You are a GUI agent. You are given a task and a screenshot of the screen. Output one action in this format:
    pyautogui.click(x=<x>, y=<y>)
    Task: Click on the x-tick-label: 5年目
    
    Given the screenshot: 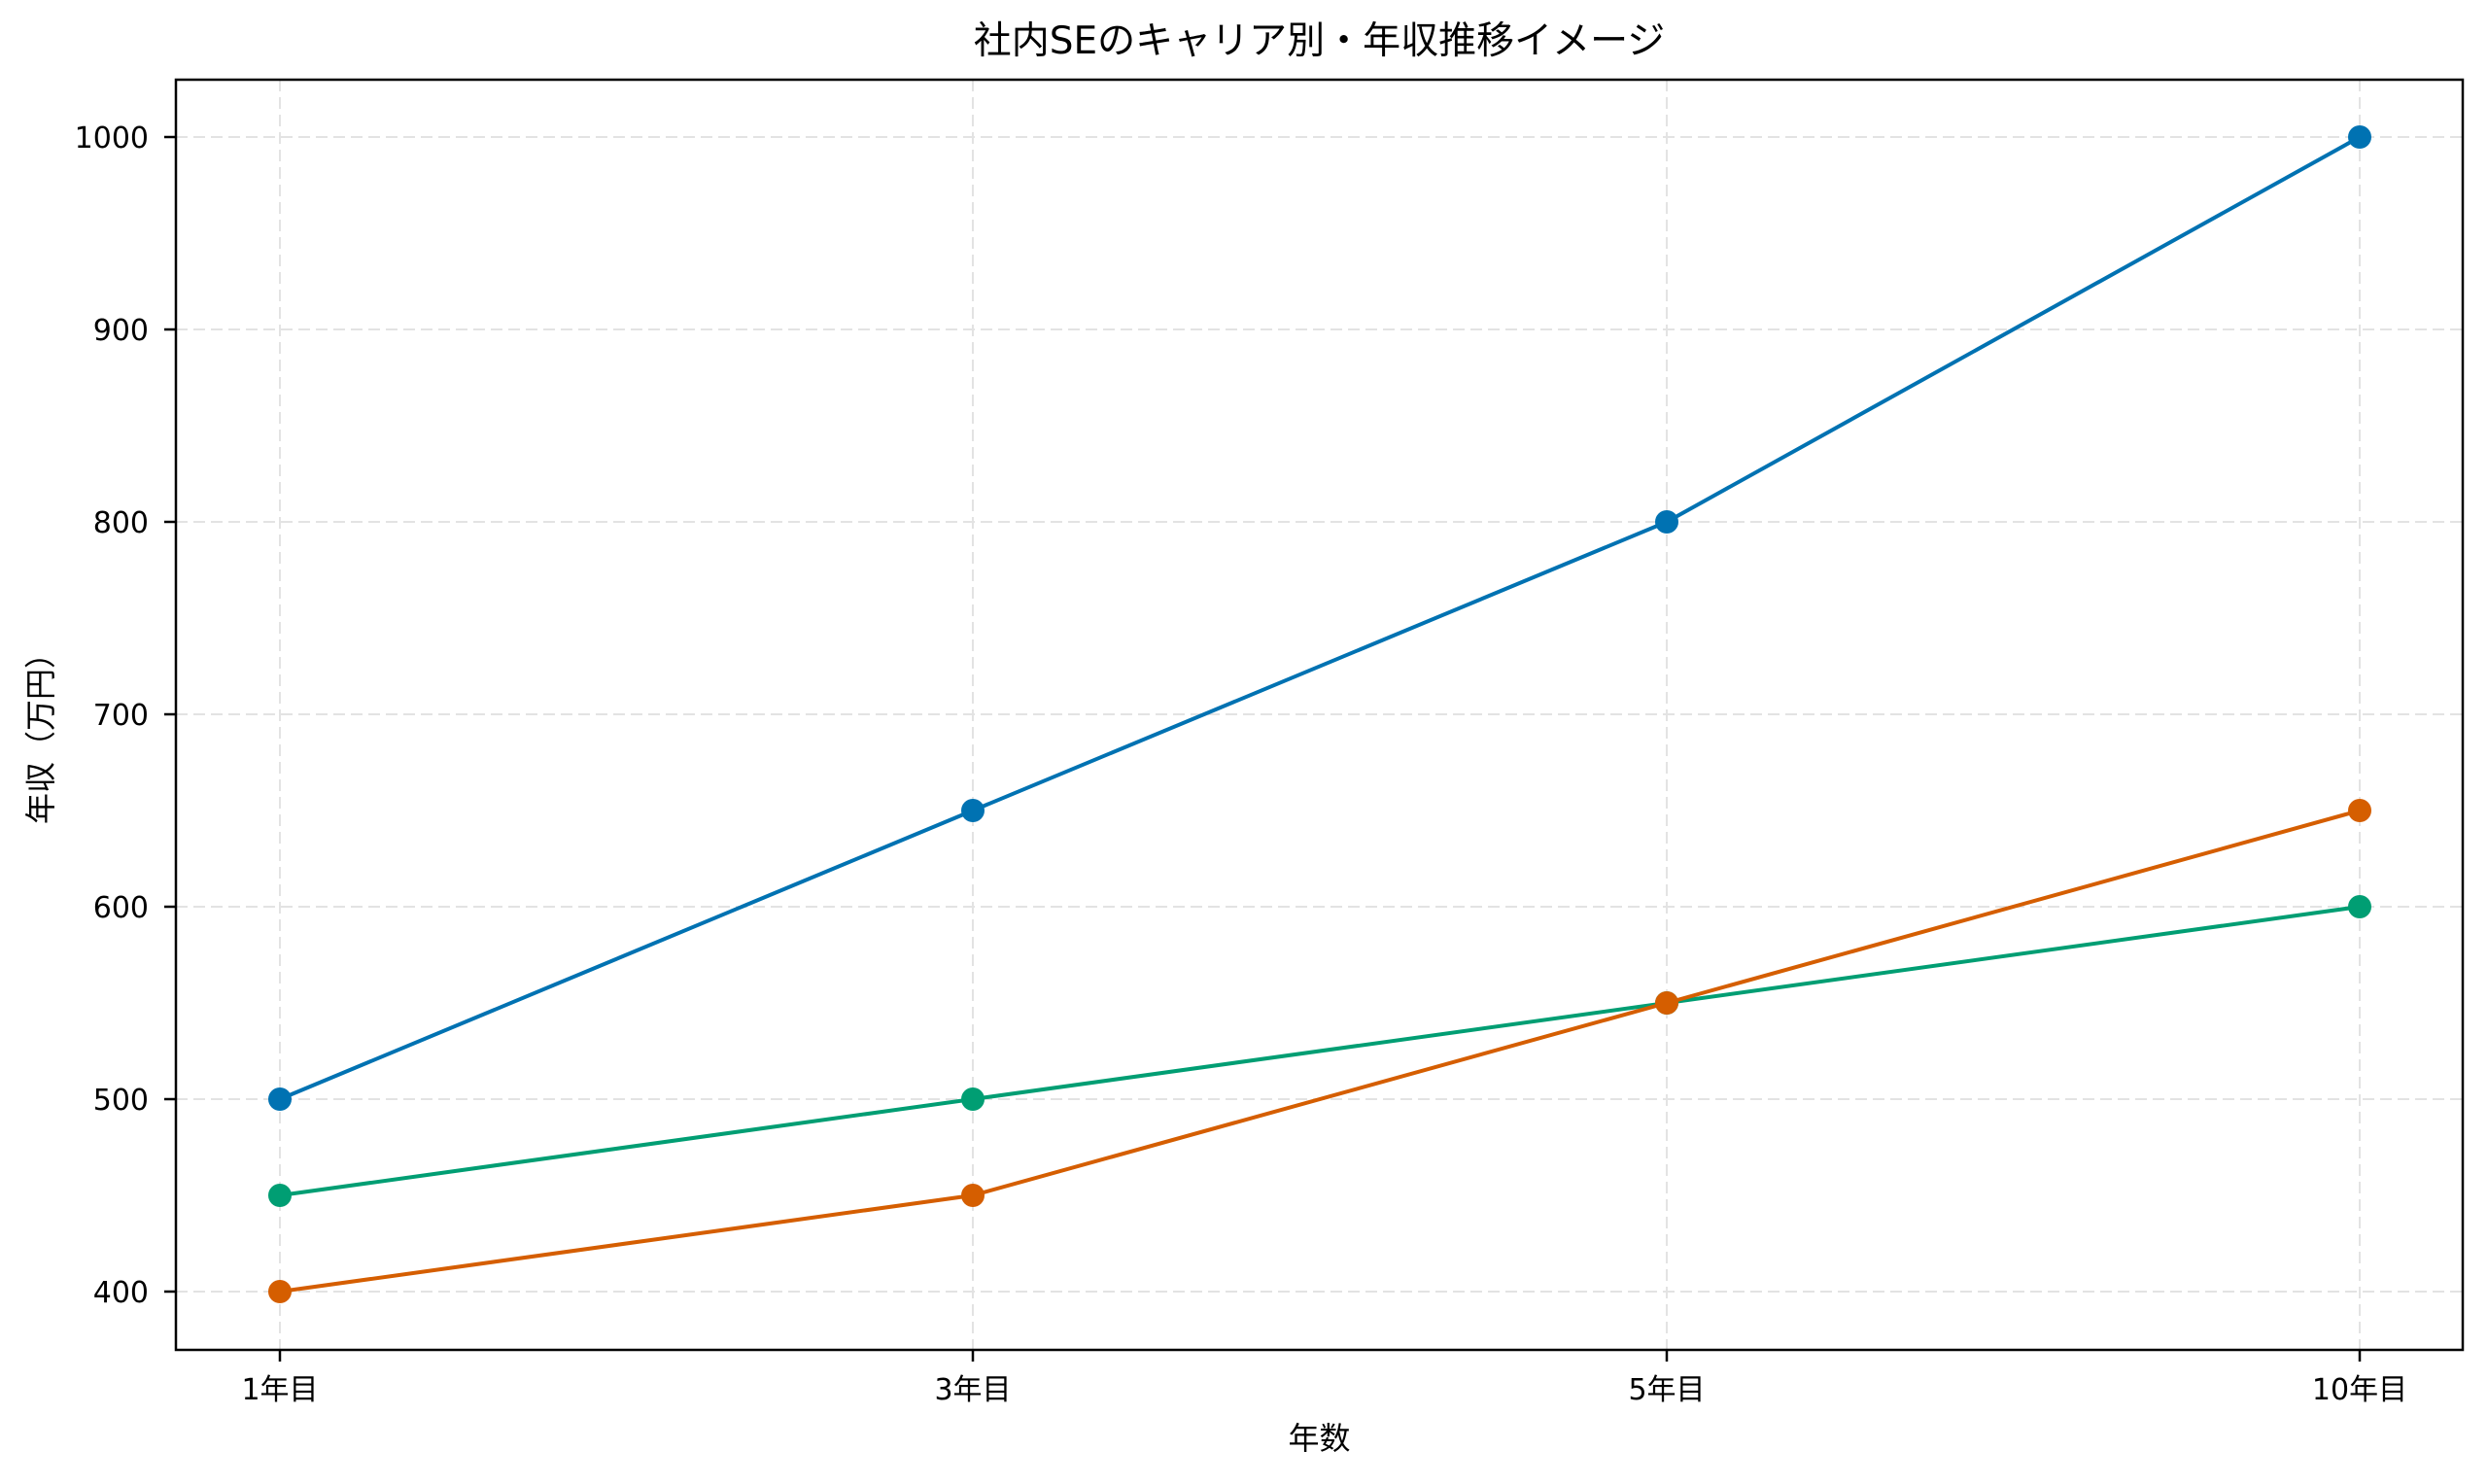 What is the action you would take?
    pyautogui.click(x=1666, y=1390)
    